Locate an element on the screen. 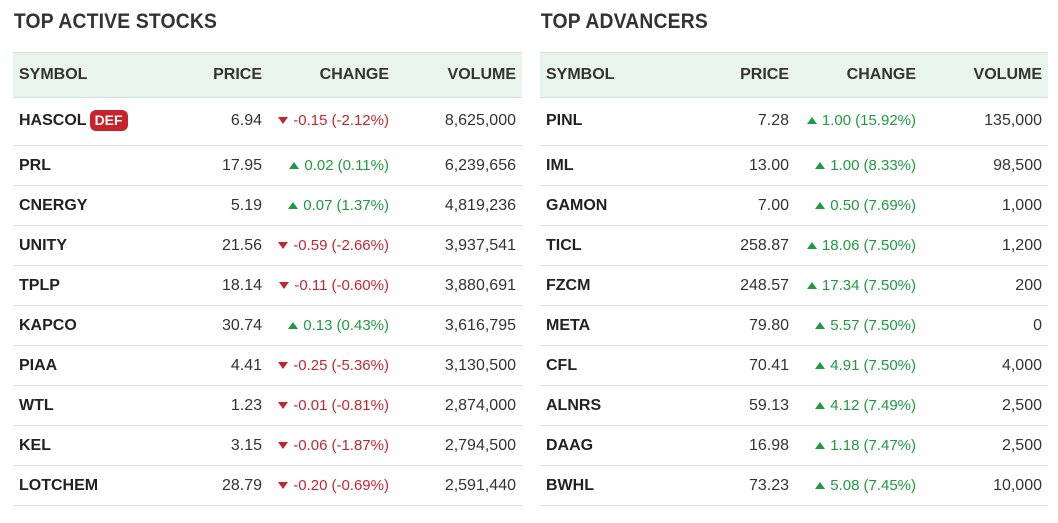 Image resolution: width=1058 pixels, height=523 pixels. table-row: WTL 1.23 -0.01 (-0.81%) 2,874,000 is located at coordinates (267, 406).